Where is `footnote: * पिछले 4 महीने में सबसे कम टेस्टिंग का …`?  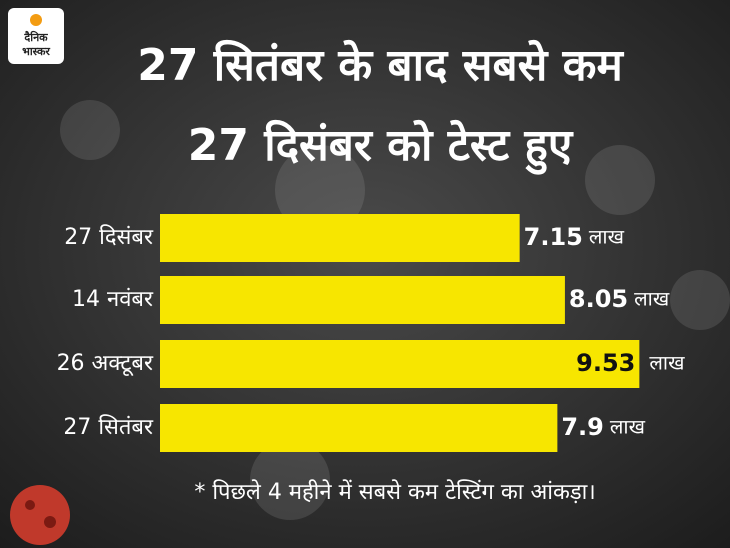 footnote: * पिछले 4 महीने में सबसे कम टेस्टिंग का … is located at coordinates (394, 492).